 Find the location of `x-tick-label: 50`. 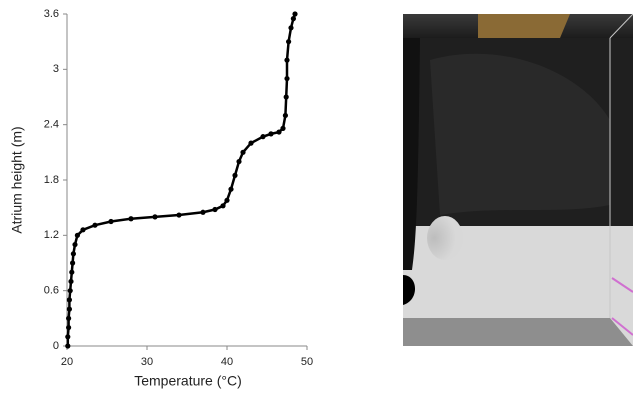

x-tick-label: 50 is located at coordinates (307, 362).